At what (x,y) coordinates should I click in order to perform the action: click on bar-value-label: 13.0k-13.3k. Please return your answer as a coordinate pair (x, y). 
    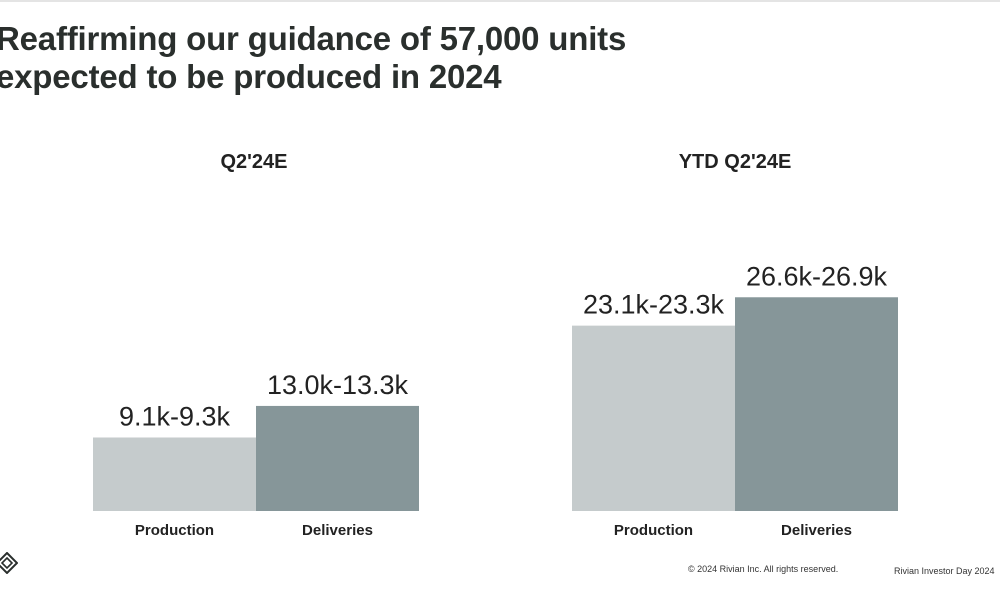
    Looking at the image, I should click on (338, 385).